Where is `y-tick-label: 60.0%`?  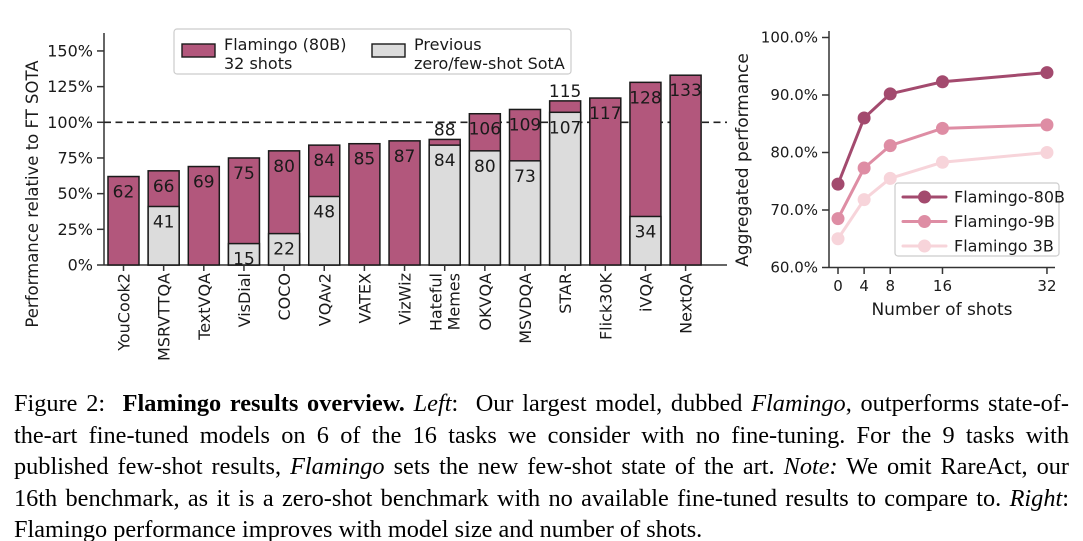 y-tick-label: 60.0% is located at coordinates (794, 268).